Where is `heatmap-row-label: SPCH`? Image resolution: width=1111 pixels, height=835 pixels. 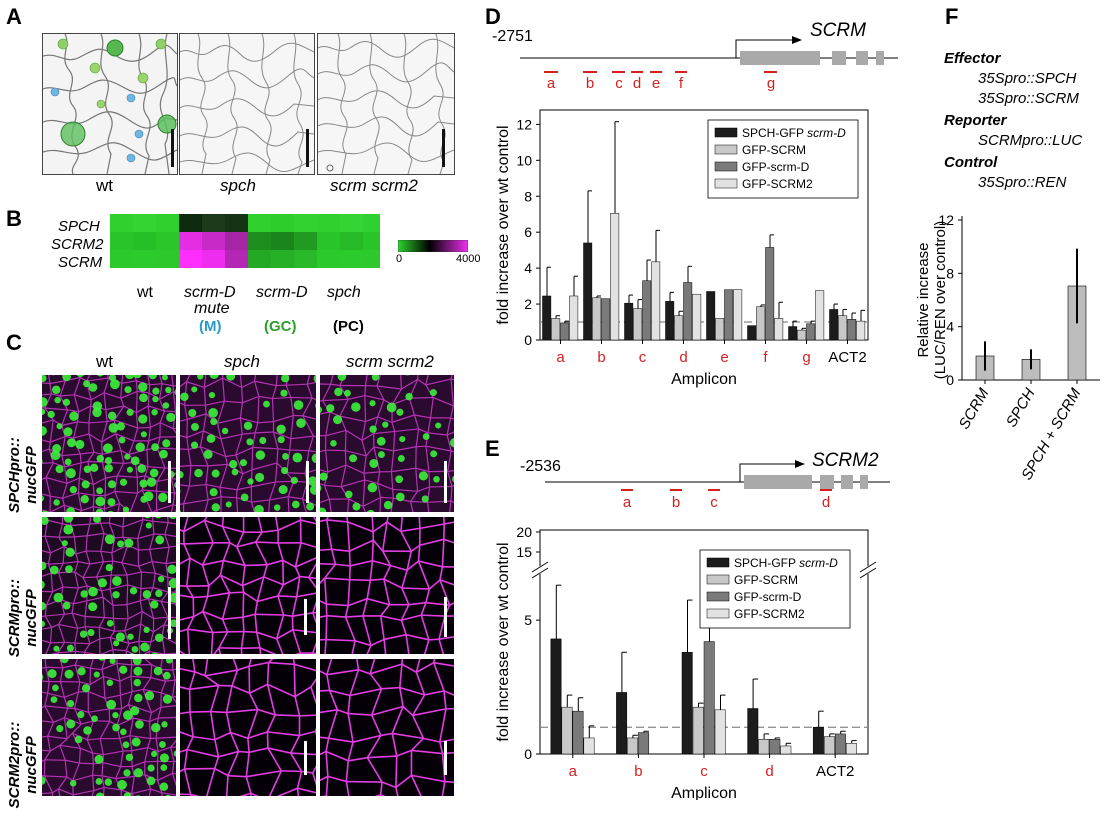
heatmap-row-label: SPCH is located at coordinates (79, 226).